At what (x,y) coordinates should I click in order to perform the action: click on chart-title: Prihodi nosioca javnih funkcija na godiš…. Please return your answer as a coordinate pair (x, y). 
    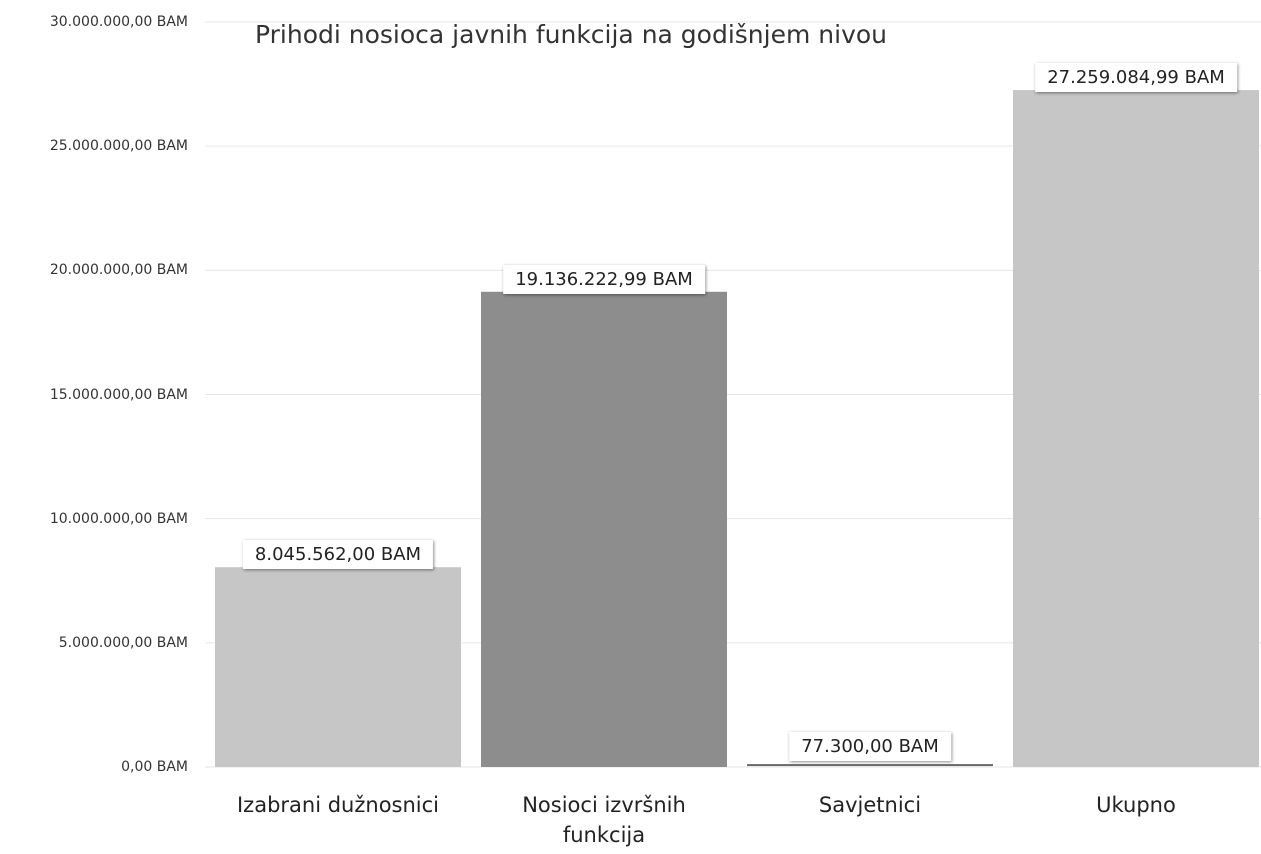
    Looking at the image, I should click on (571, 34).